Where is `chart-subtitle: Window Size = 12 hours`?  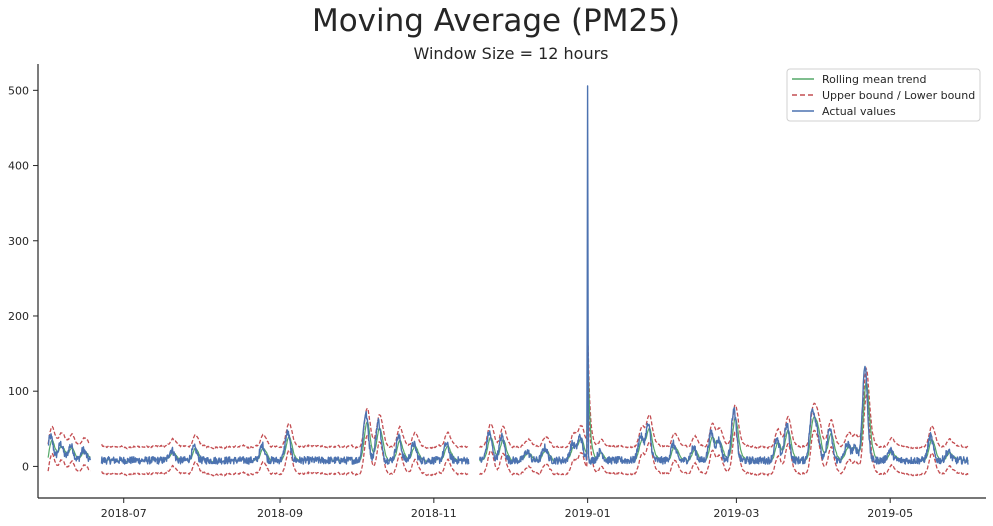 chart-subtitle: Window Size = 12 hours is located at coordinates (510, 53).